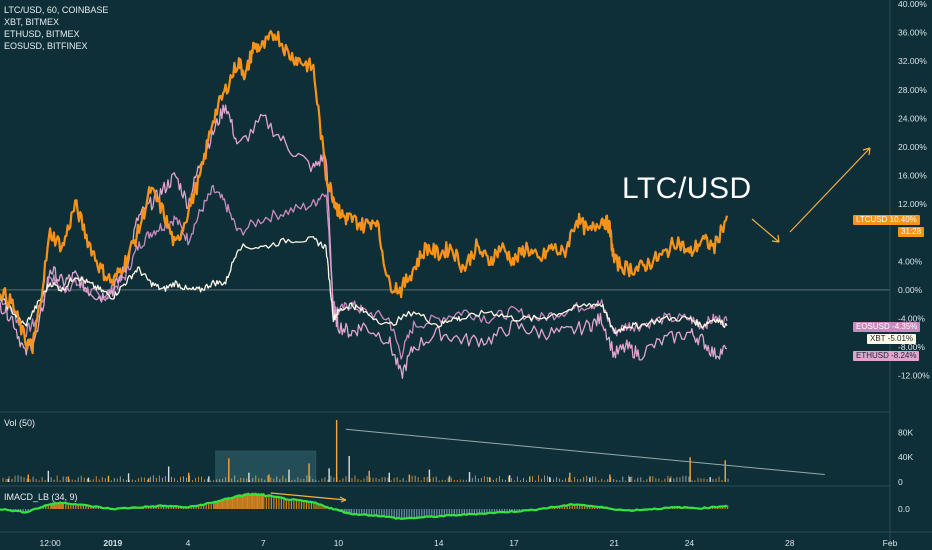  Describe the element at coordinates (364, 285) in the screenshot. I see `series-line-xbt` at that location.